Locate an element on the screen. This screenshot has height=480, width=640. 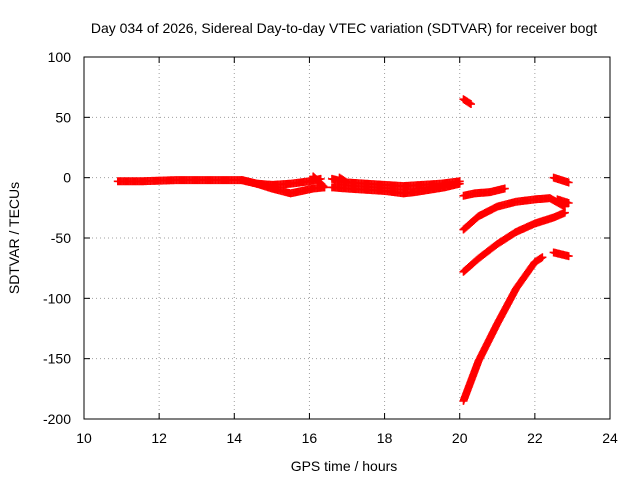
series-track-e is located at coordinates (395, 188).